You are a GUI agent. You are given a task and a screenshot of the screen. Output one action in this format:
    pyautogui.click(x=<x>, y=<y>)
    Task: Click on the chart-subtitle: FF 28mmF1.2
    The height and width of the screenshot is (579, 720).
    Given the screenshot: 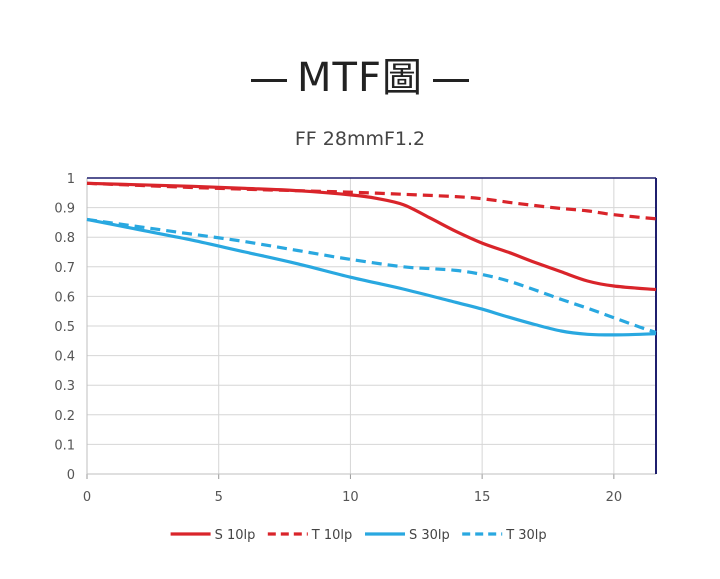 What is the action you would take?
    pyautogui.click(x=360, y=139)
    